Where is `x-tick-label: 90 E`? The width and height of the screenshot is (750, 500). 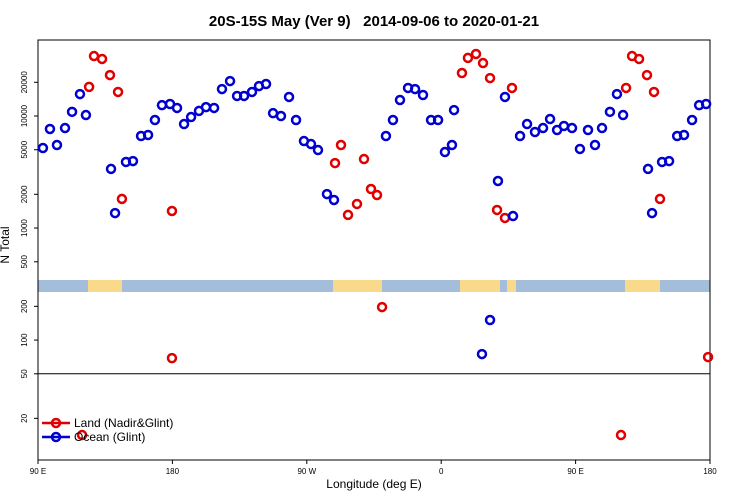
x-tick-label: 90 E is located at coordinates (38, 471).